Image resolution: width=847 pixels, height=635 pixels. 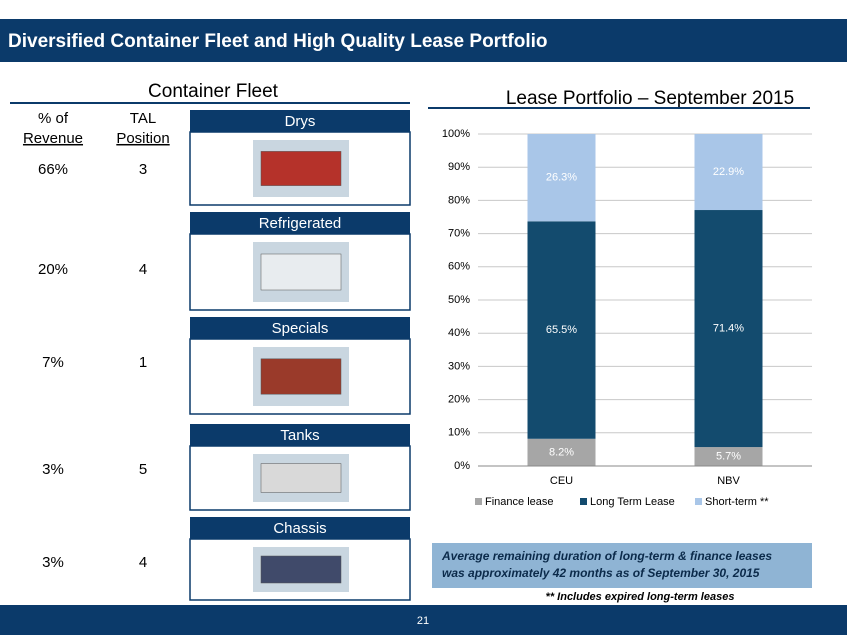 I want to click on y-tick-label: 30%, so click(x=459, y=366).